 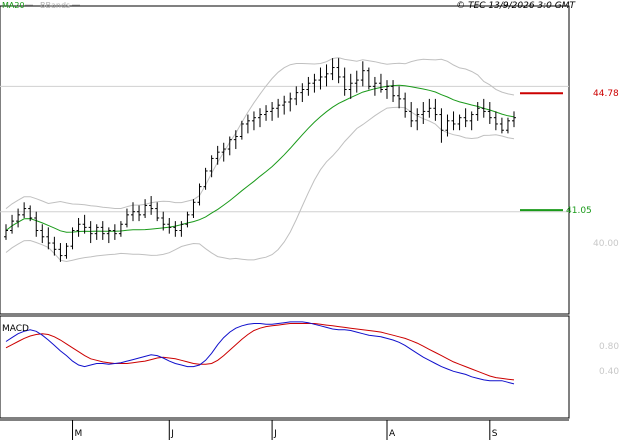 What do you see at coordinates (79, 434) in the screenshot?
I see `x-tick-label: M` at bounding box center [79, 434].